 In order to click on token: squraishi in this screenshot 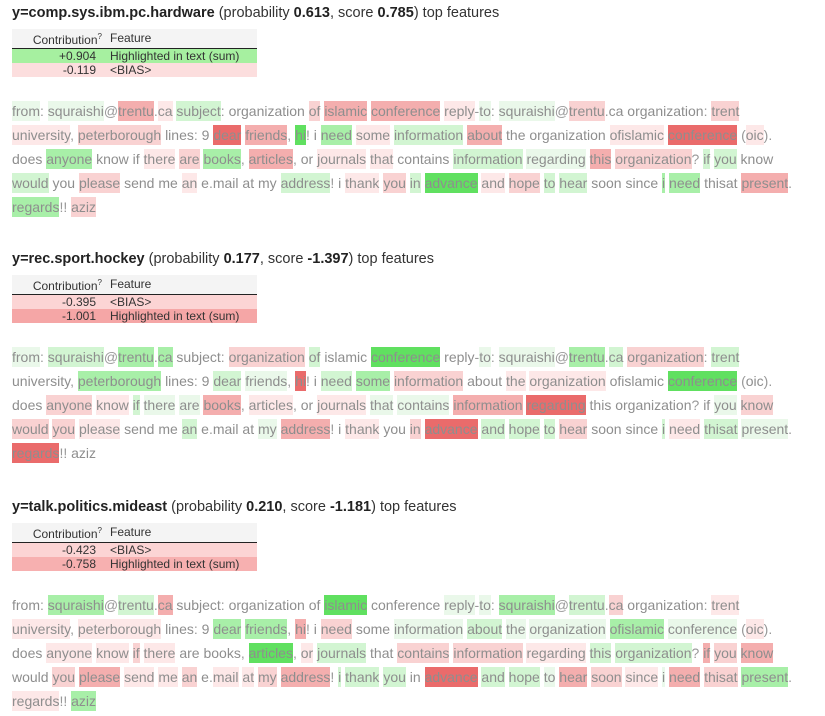, I will do `click(75, 111)`.